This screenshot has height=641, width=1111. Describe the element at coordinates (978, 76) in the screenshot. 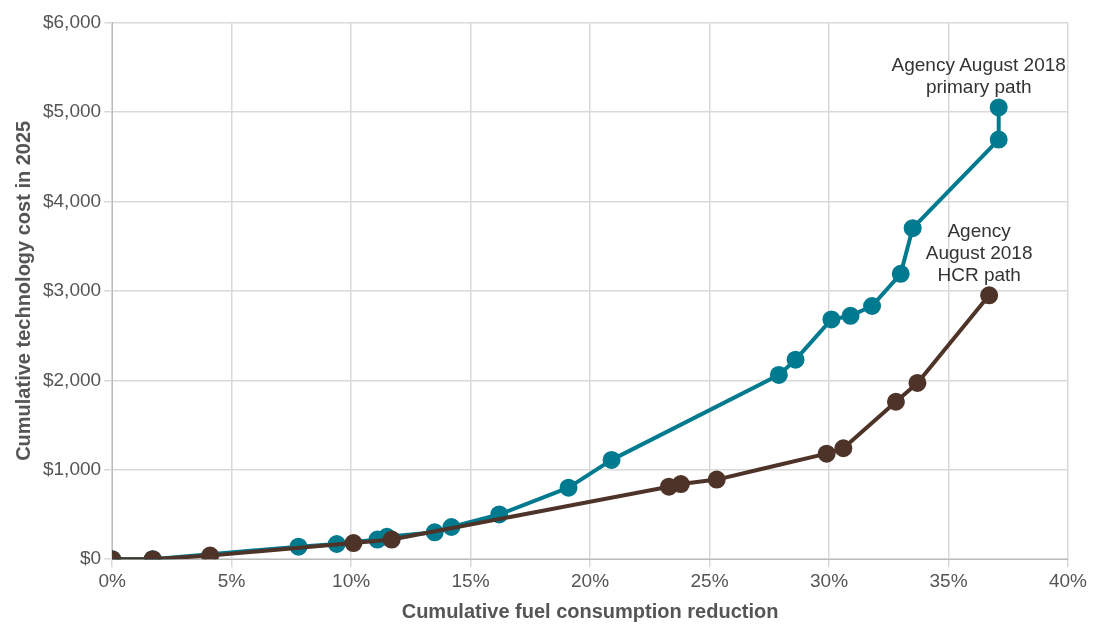

I see `series-label: Agency August 2018 primary path` at that location.